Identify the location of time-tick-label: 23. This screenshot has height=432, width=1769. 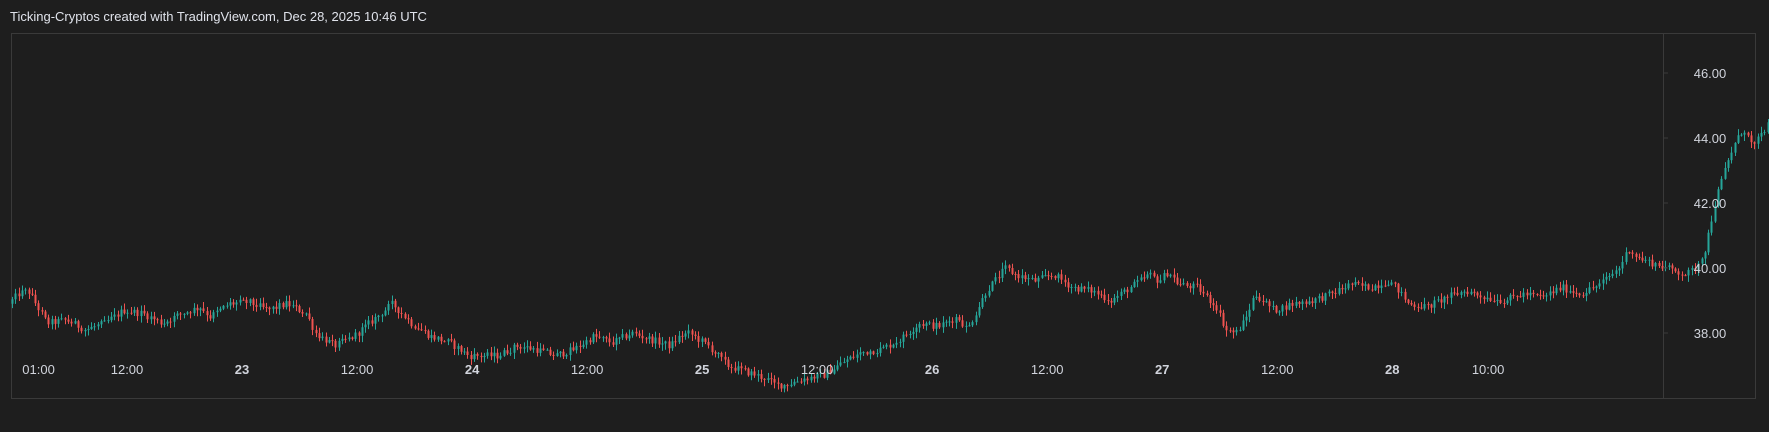
(242, 369).